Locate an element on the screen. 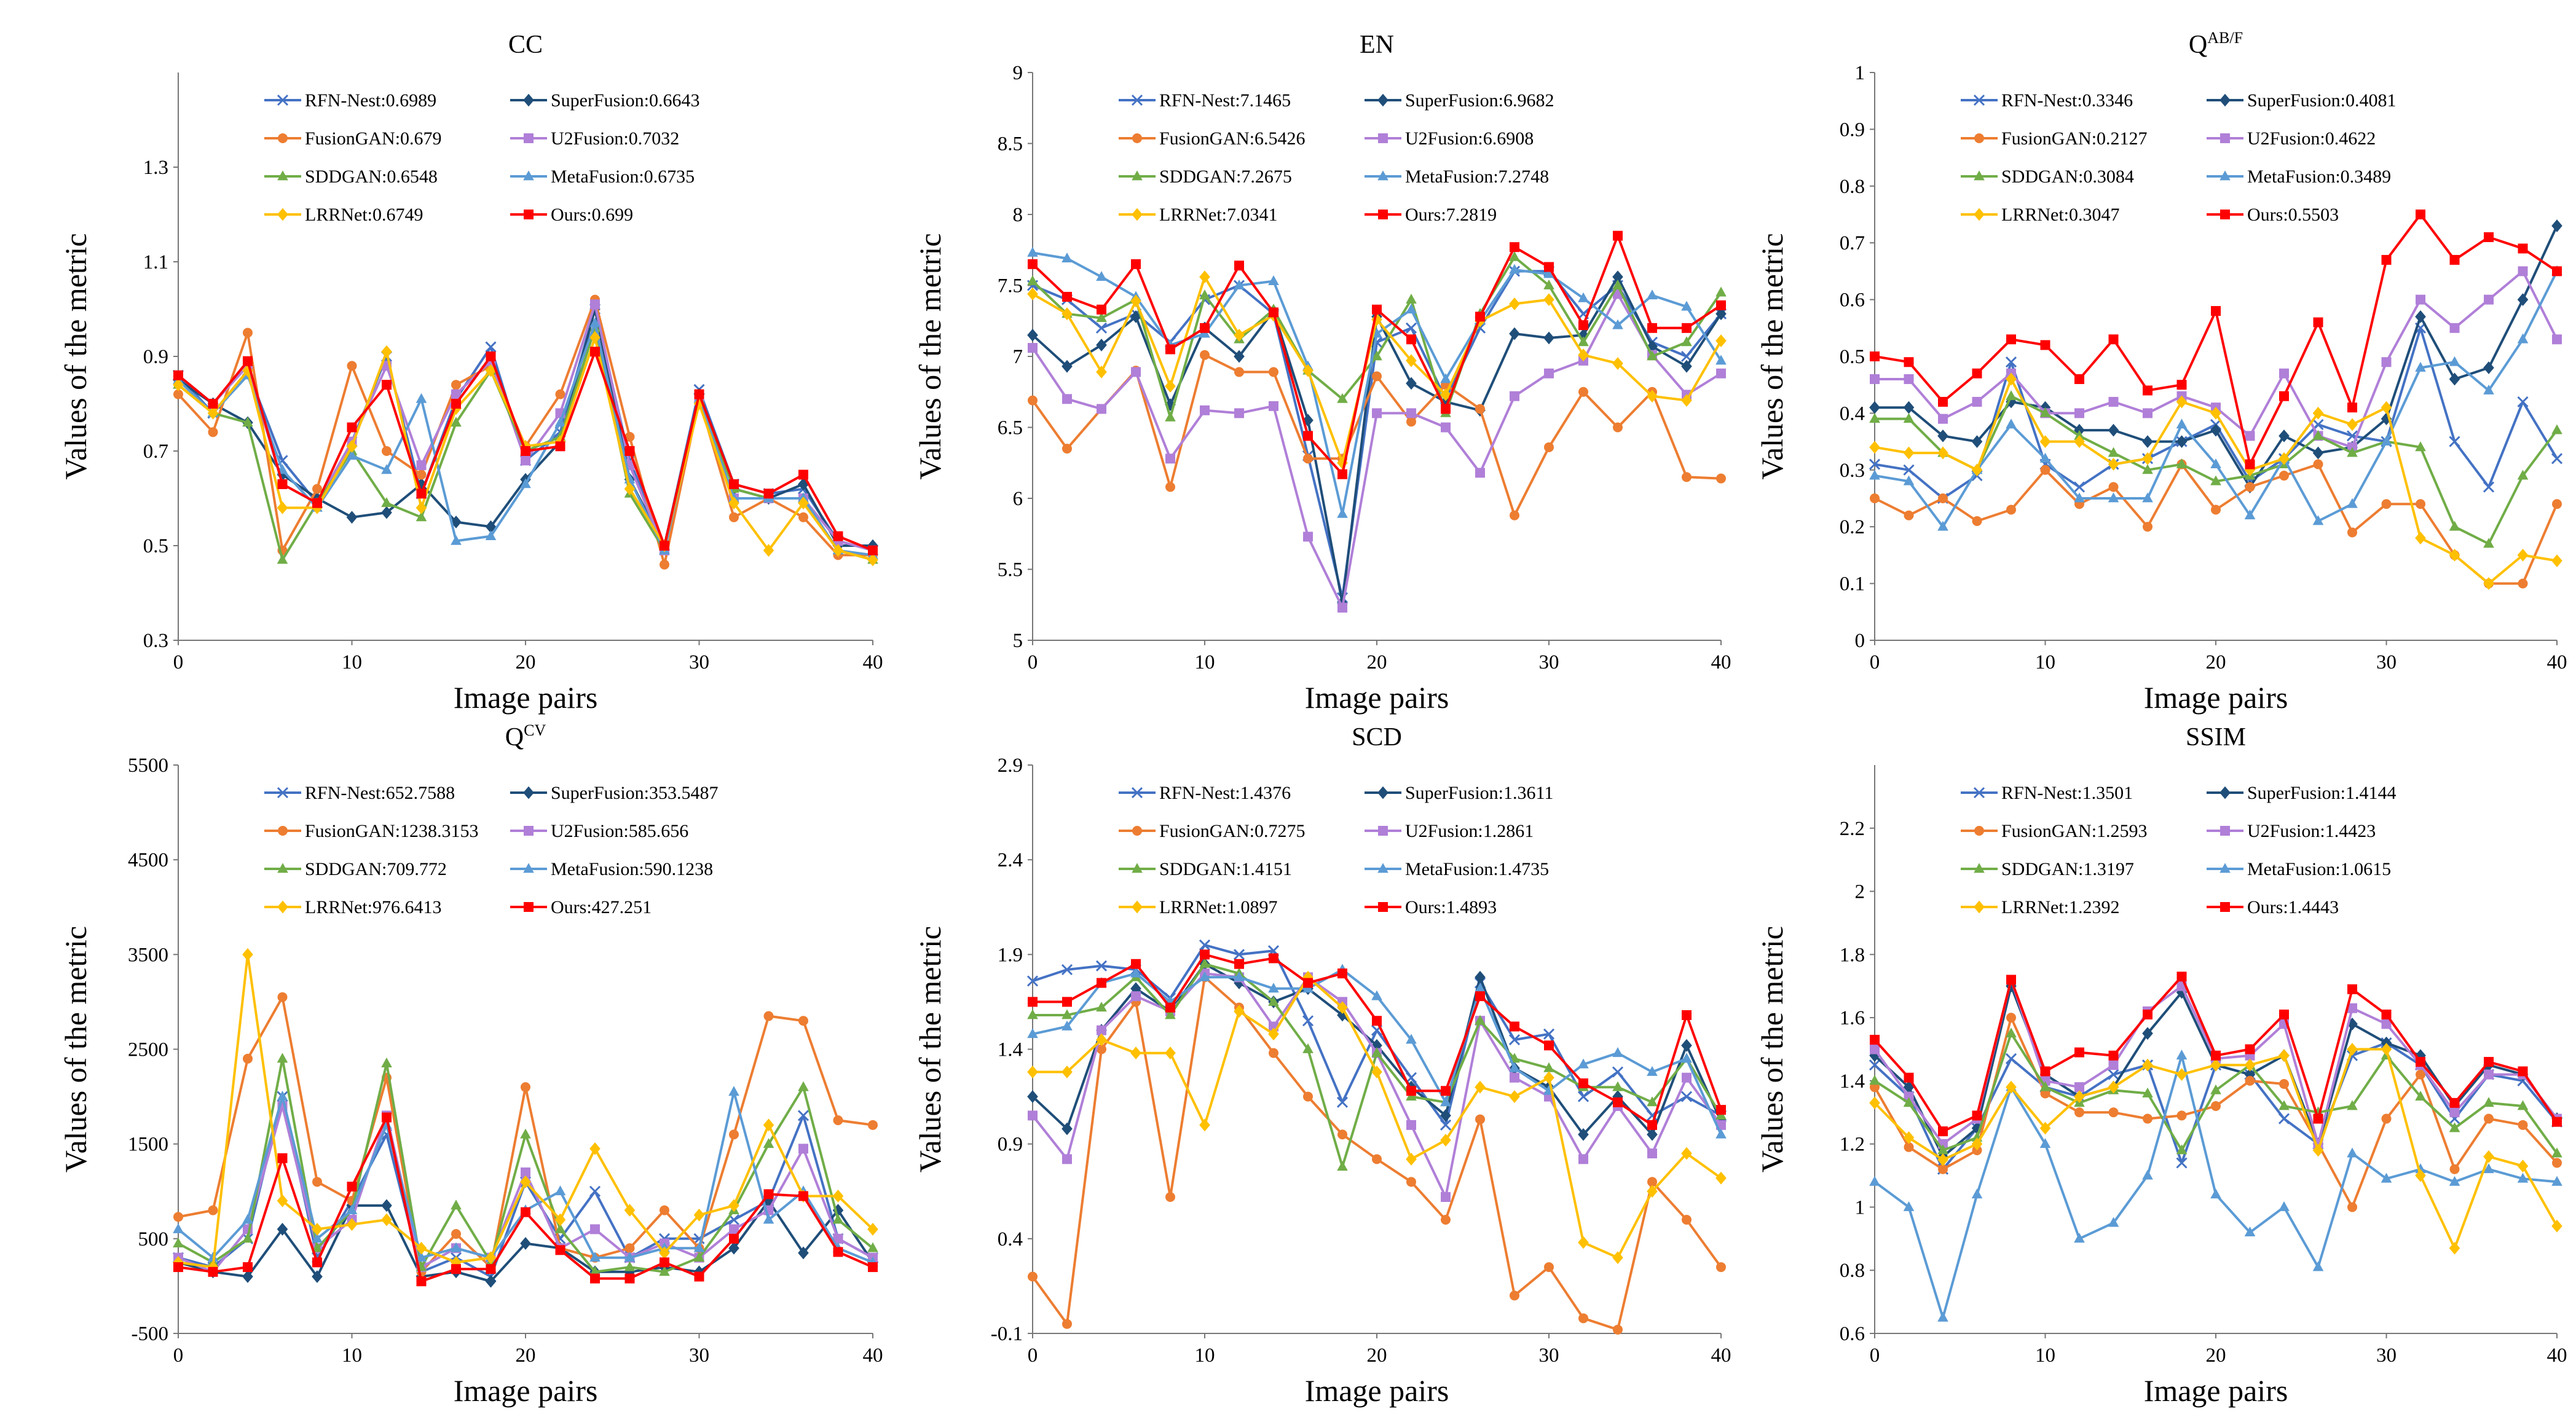  chart-title-superscript: CV is located at coordinates (535, 730).